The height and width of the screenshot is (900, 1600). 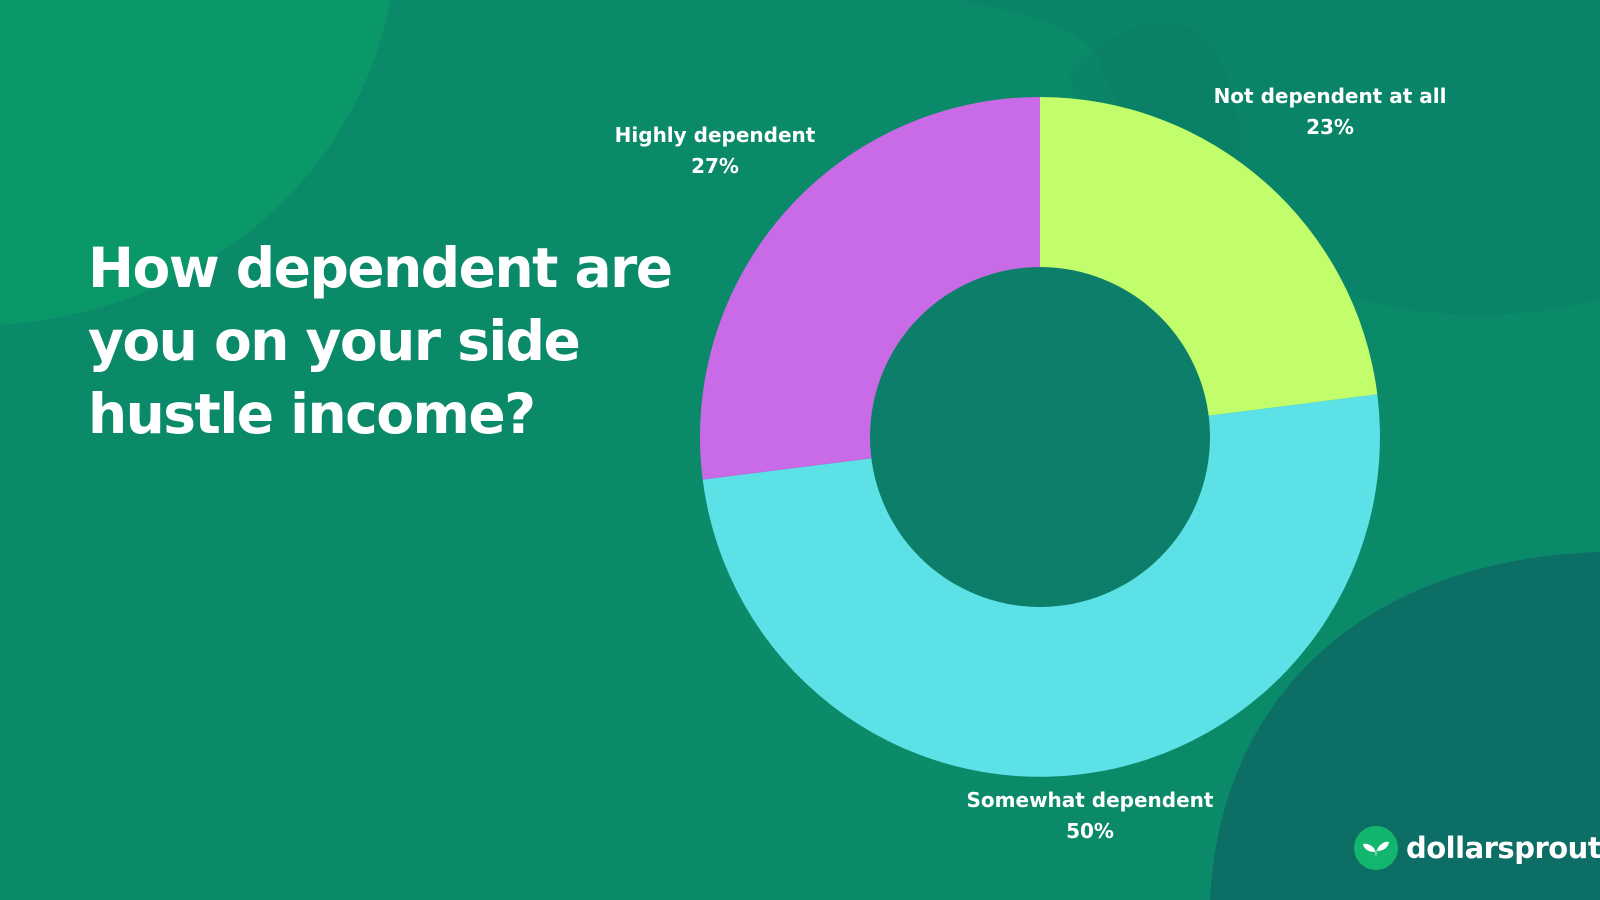 What do you see at coordinates (1376, 848) in the screenshot?
I see `sprout-icon` at bounding box center [1376, 848].